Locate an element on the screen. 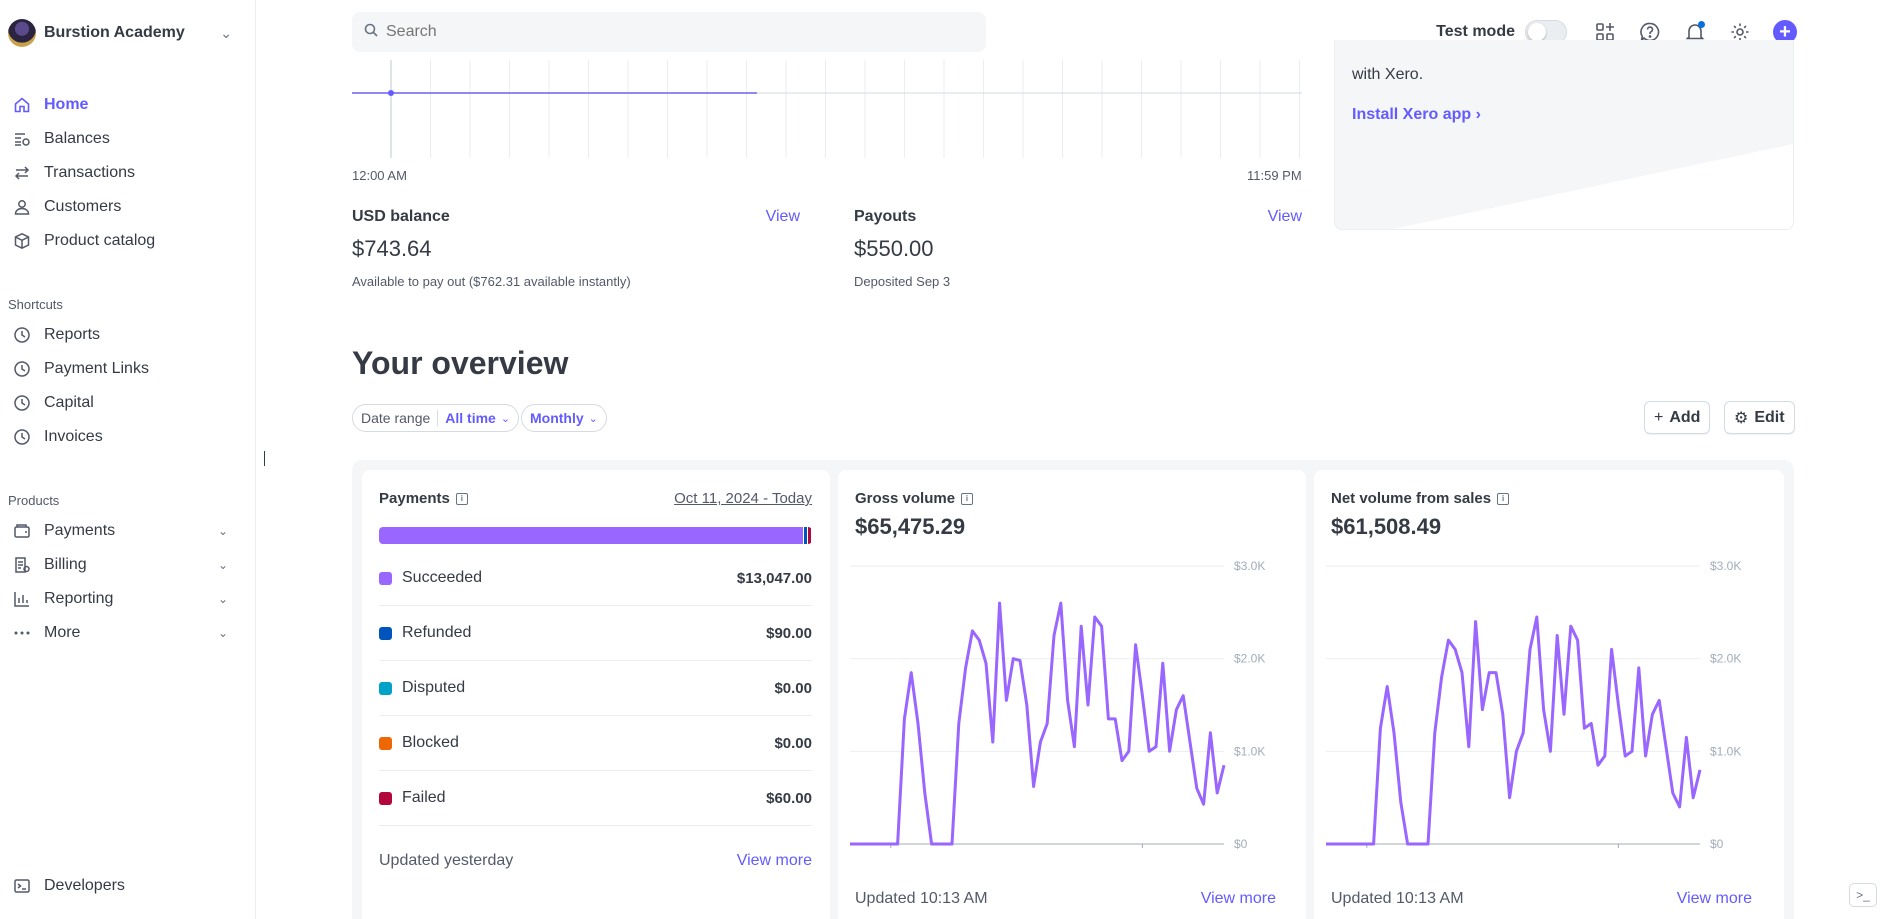  sidebar-item-label: Reporting is located at coordinates (79, 598).